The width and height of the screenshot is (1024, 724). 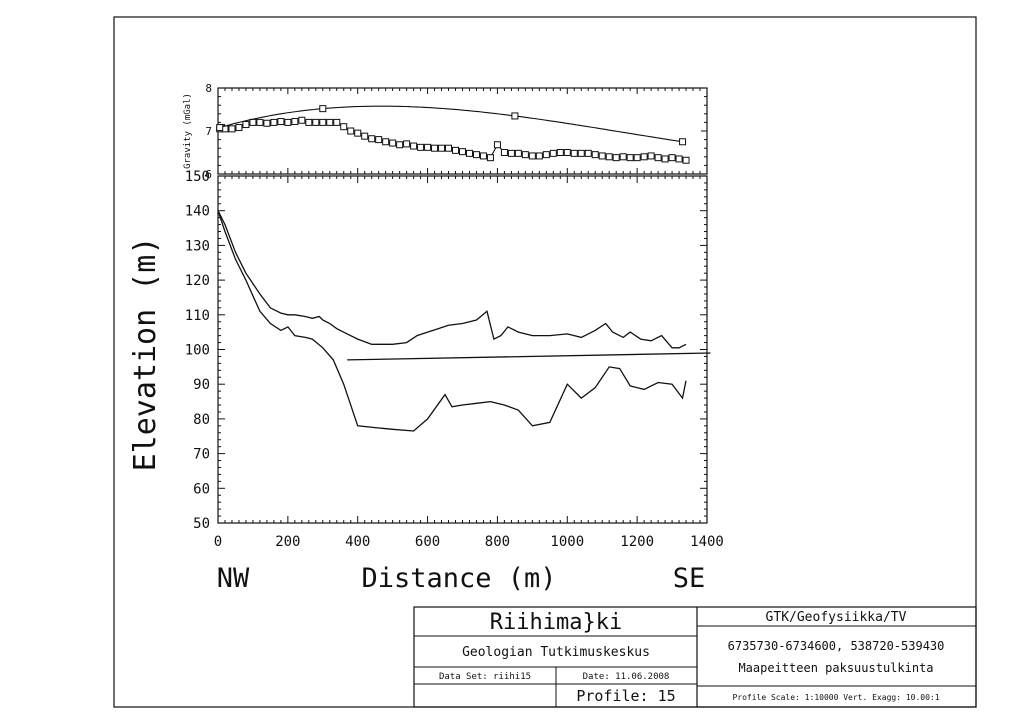 I want to click on direction-label-nw: NW, so click(x=233, y=578).